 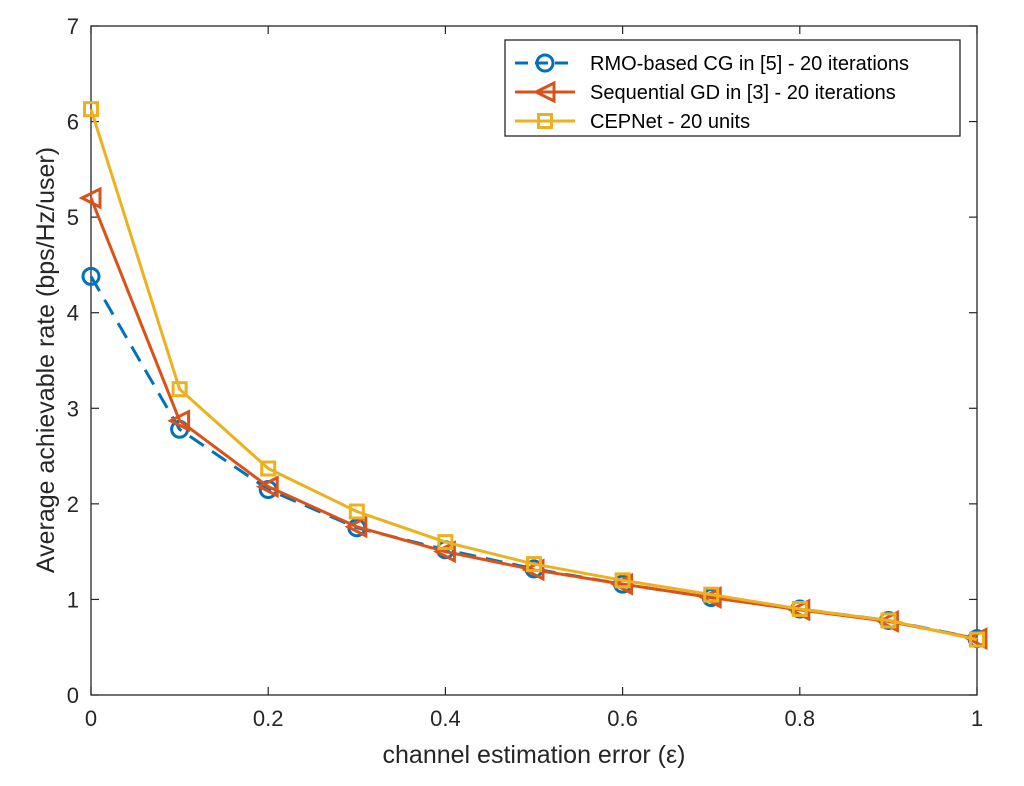 I want to click on y-tick-label: 1, so click(x=73, y=599).